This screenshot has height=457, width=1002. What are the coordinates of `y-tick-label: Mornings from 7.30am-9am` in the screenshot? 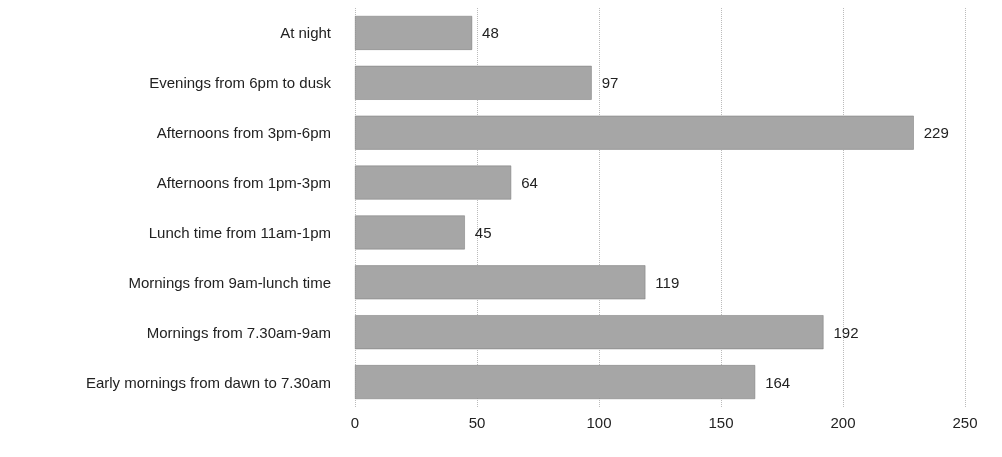 It's located at (238, 332).